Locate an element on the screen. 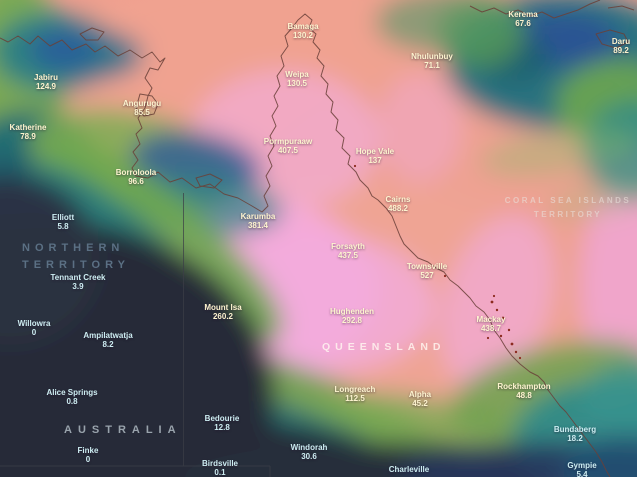 The width and height of the screenshot is (637, 477). city-rain-value: 30.6 is located at coordinates (309, 456).